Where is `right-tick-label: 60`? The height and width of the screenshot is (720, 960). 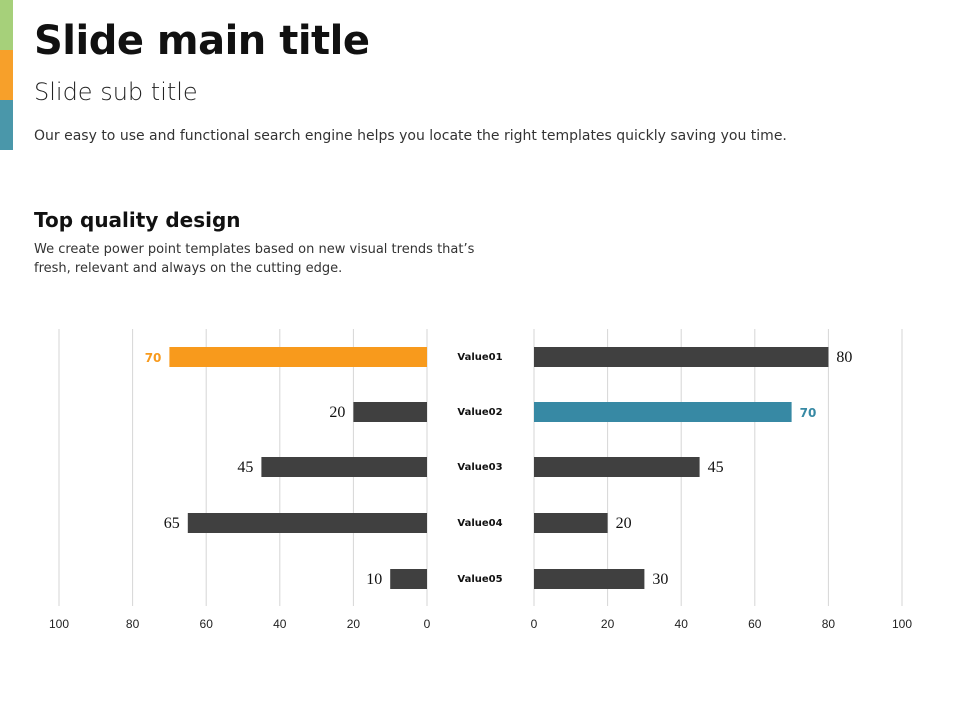 right-tick-label: 60 is located at coordinates (755, 624).